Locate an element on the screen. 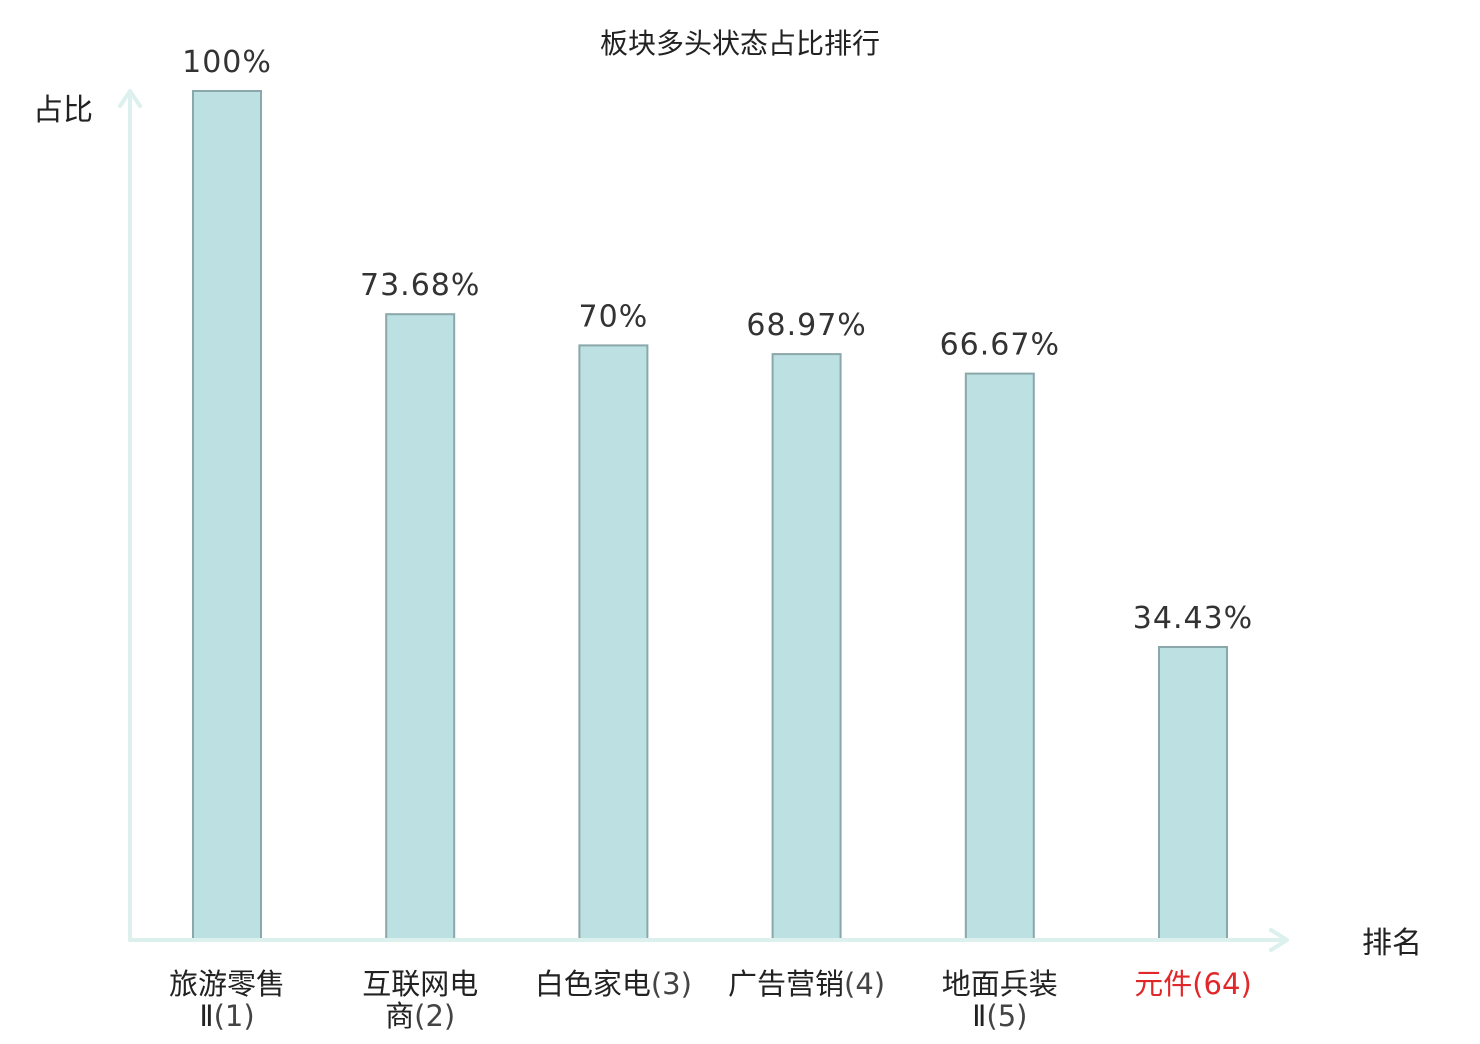 The image size is (1480, 1044). category-label: 互联网电商(2) is located at coordinates (420, 1000).